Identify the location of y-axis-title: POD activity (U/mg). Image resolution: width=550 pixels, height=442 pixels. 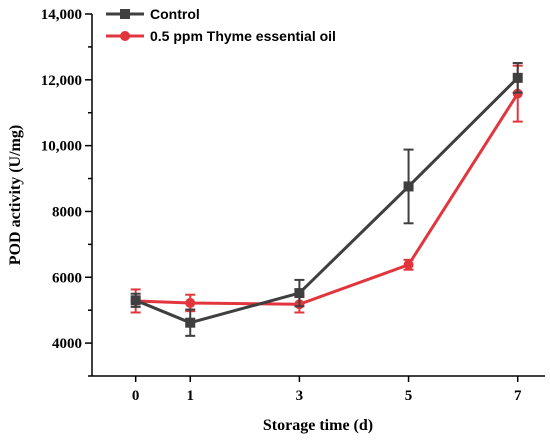
(15, 195).